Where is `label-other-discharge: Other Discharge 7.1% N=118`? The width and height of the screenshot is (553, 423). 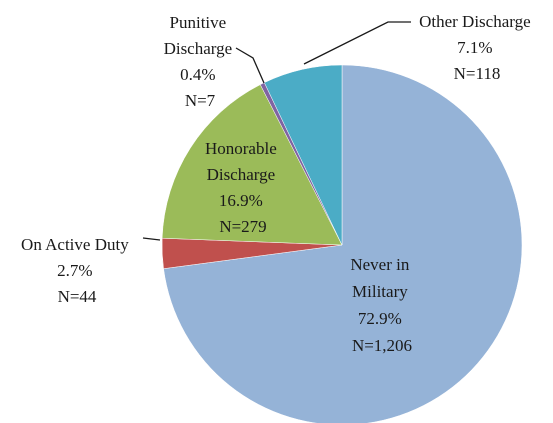
label-other-discharge: Other Discharge 7.1% N=118 is located at coordinates (477, 47).